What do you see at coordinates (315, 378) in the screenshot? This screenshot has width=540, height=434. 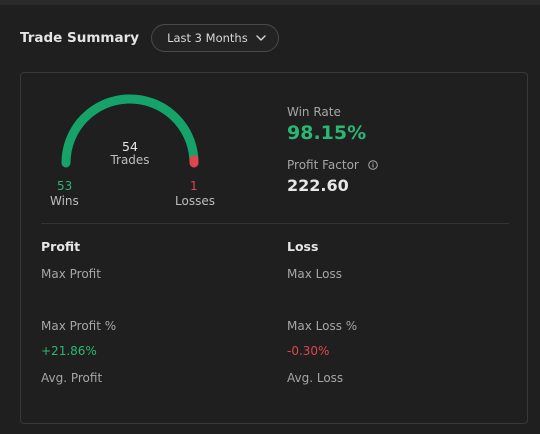 I see `avg-loss-label: Avg. Loss` at bounding box center [315, 378].